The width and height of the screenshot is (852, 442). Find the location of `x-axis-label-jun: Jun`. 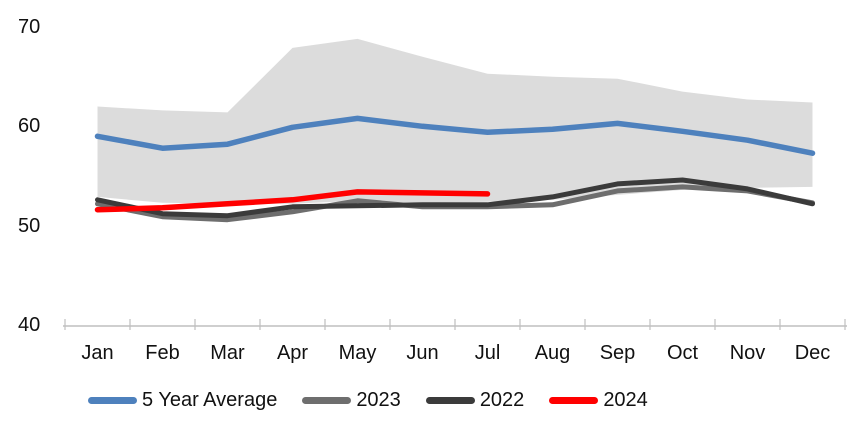

x-axis-label-jun: Jun is located at coordinates (422, 353).